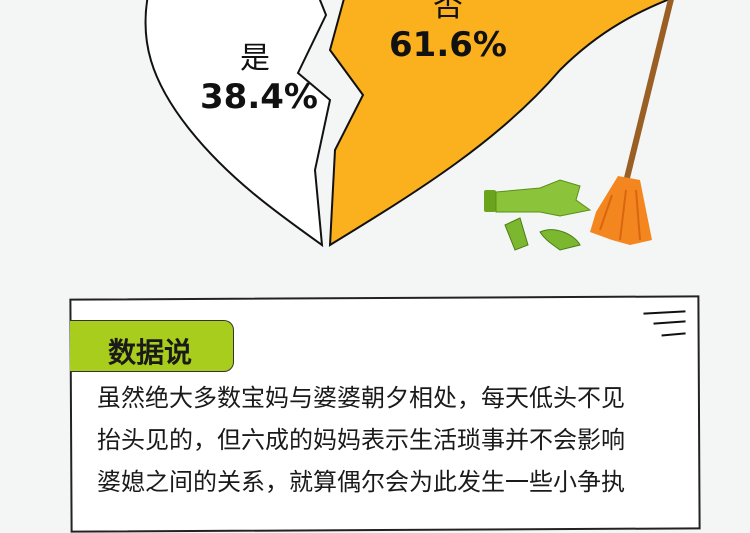 The height and width of the screenshot is (533, 750). Describe the element at coordinates (259, 97) in the screenshot. I see `value-yes: 38.4%` at that location.